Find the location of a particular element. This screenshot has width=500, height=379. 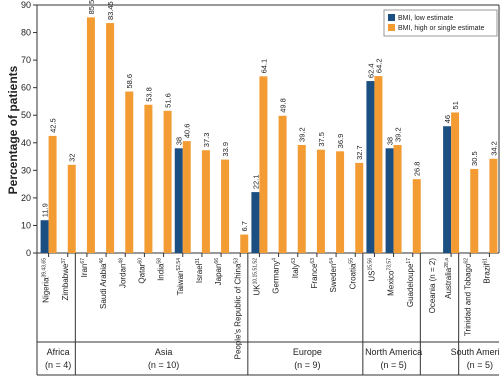

category-superscript: 52,54 is located at coordinates (179, 264).